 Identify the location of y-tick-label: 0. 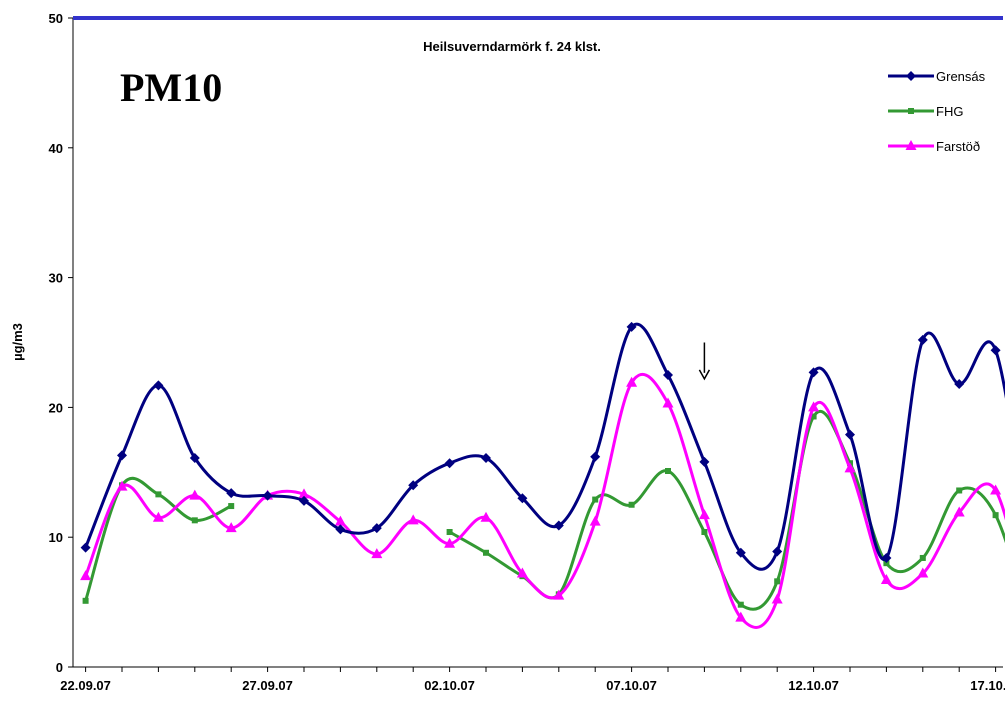
(59, 667).